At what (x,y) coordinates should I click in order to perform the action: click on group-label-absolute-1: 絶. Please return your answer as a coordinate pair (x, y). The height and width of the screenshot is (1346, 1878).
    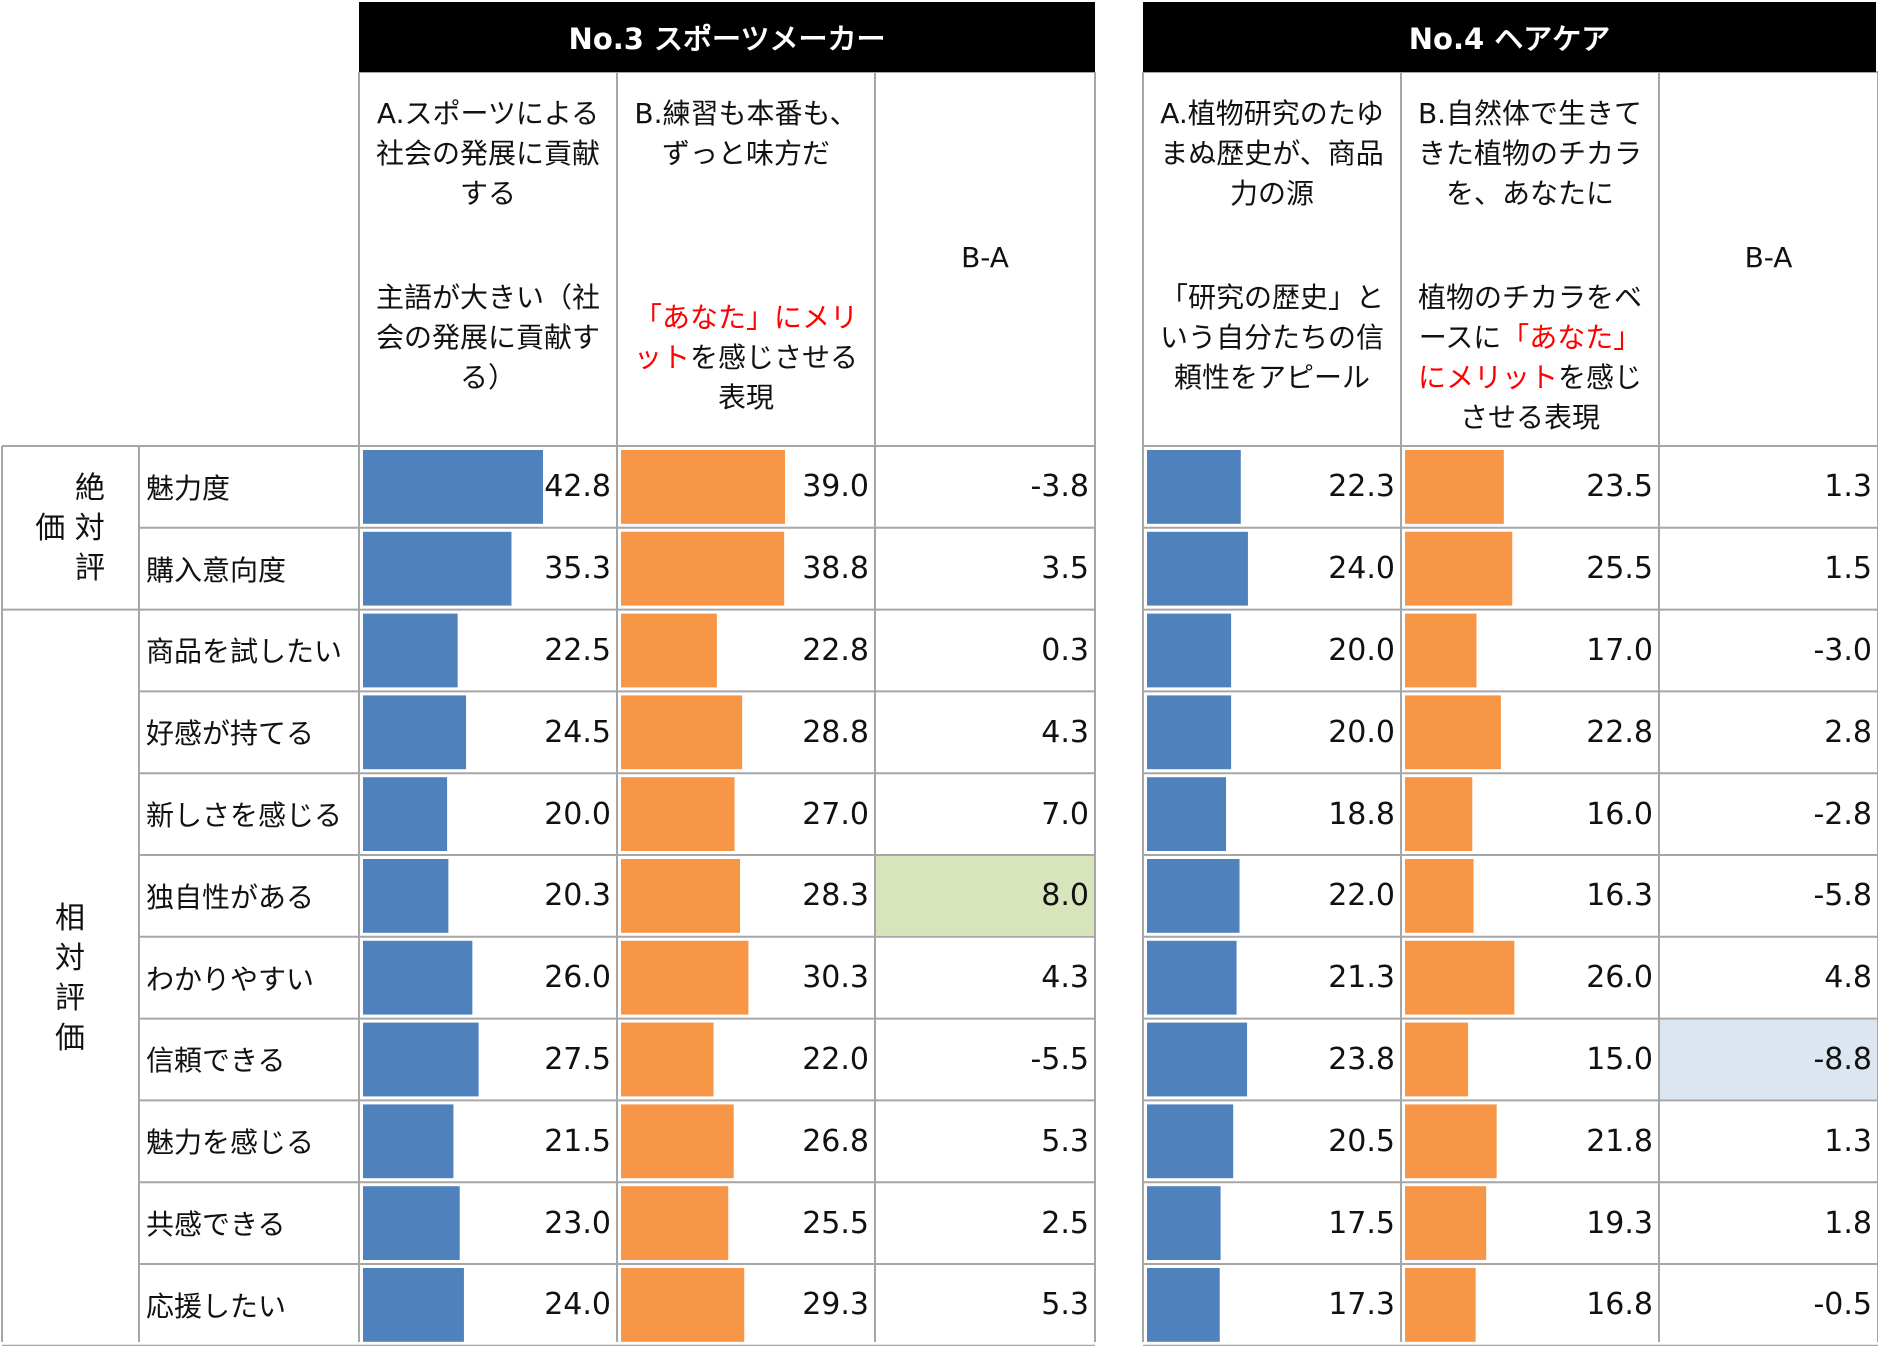
    Looking at the image, I should click on (90, 488).